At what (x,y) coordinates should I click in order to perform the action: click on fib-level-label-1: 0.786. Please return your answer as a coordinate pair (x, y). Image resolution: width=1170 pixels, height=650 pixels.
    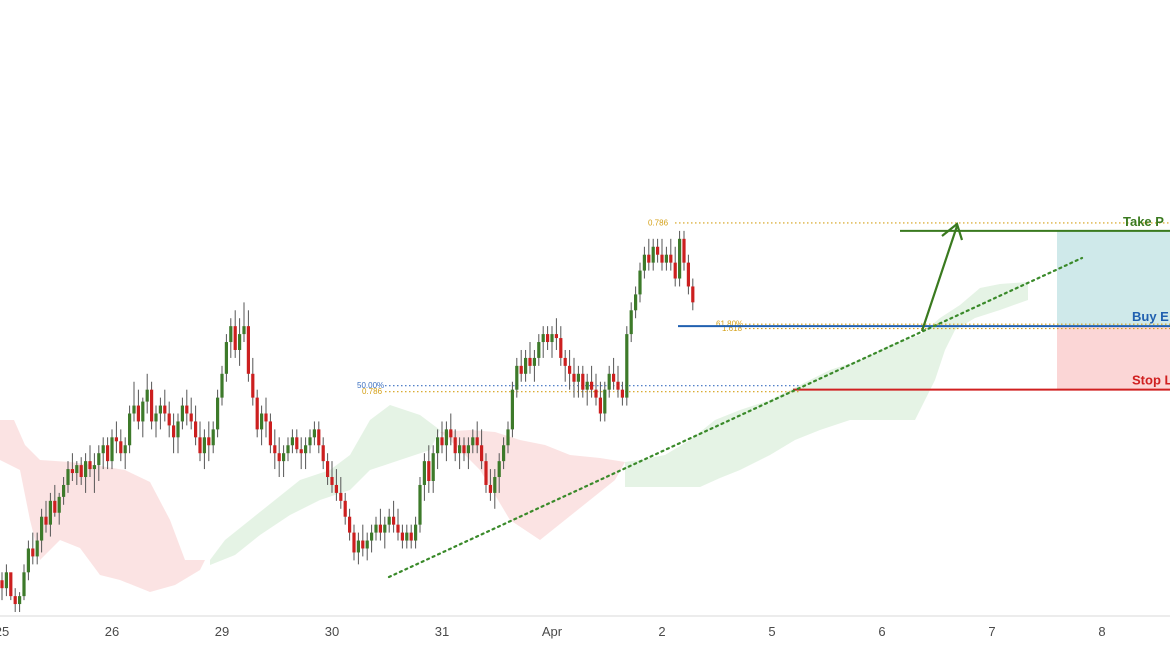
    Looking at the image, I should click on (658, 222).